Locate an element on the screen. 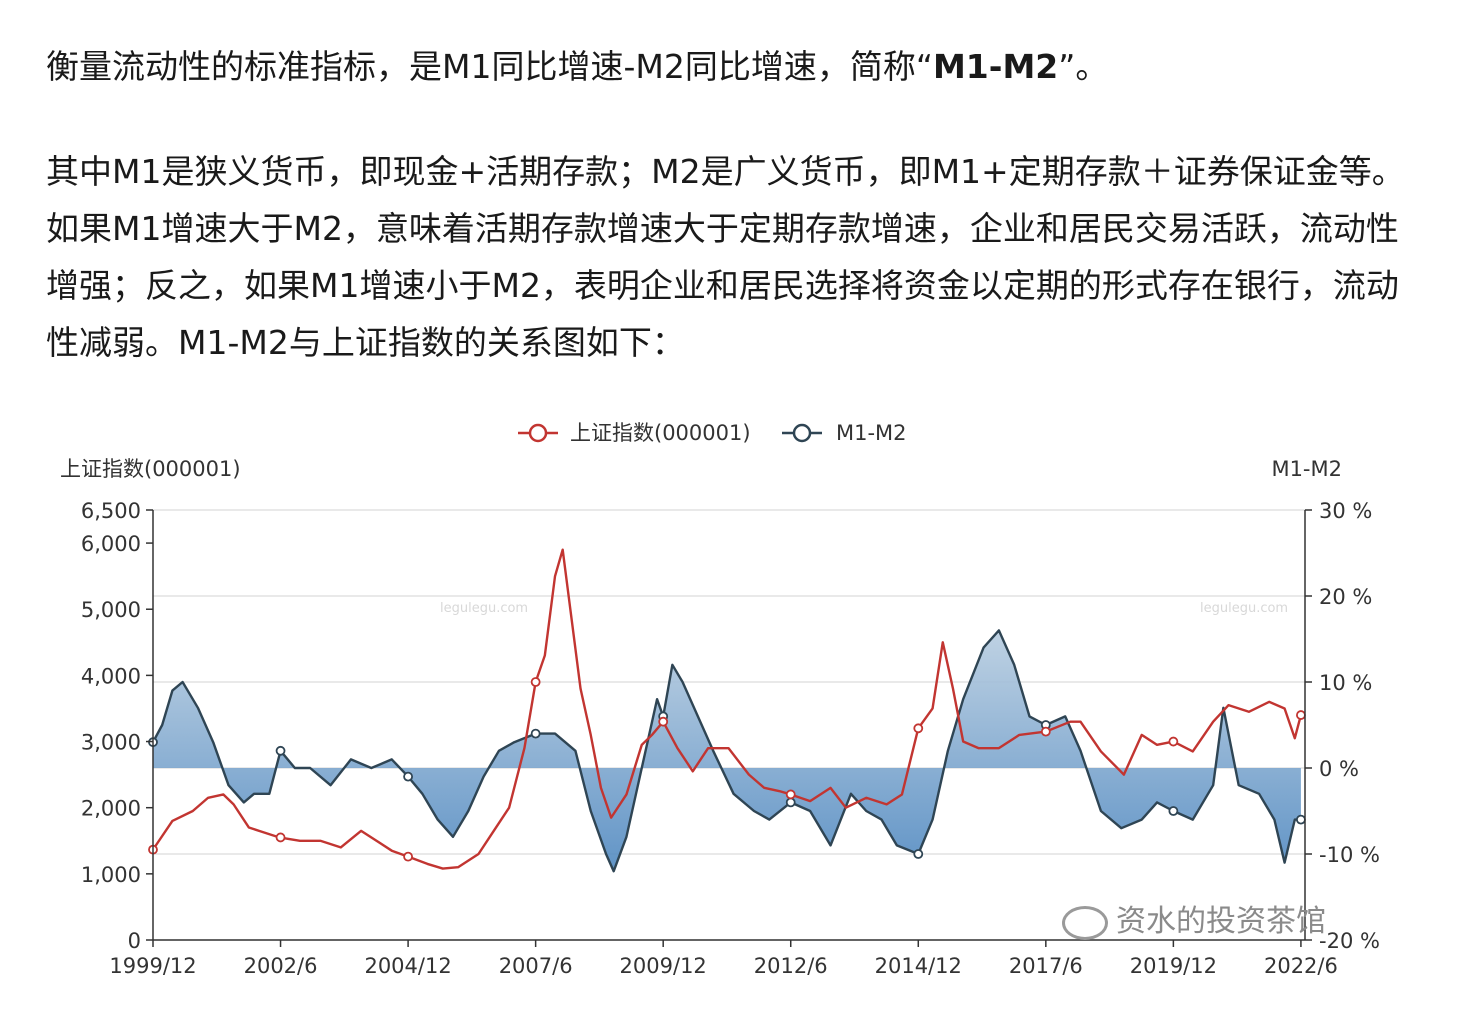 This screenshot has width=1468, height=1014. brand-watermark: 资水的投资茶馆 is located at coordinates (1194, 918).